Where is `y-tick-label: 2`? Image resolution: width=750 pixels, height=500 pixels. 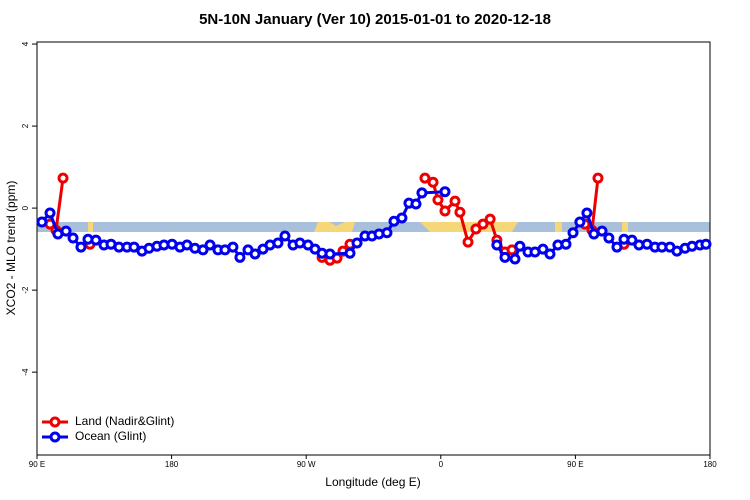 y-tick-label: 2 is located at coordinates (25, 125).